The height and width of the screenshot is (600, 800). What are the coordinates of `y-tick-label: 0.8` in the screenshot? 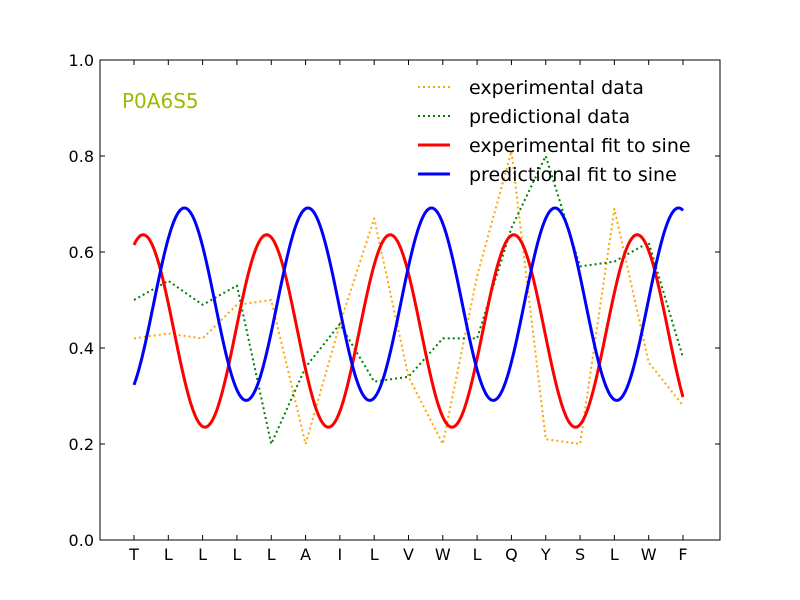 It's located at (81, 156).